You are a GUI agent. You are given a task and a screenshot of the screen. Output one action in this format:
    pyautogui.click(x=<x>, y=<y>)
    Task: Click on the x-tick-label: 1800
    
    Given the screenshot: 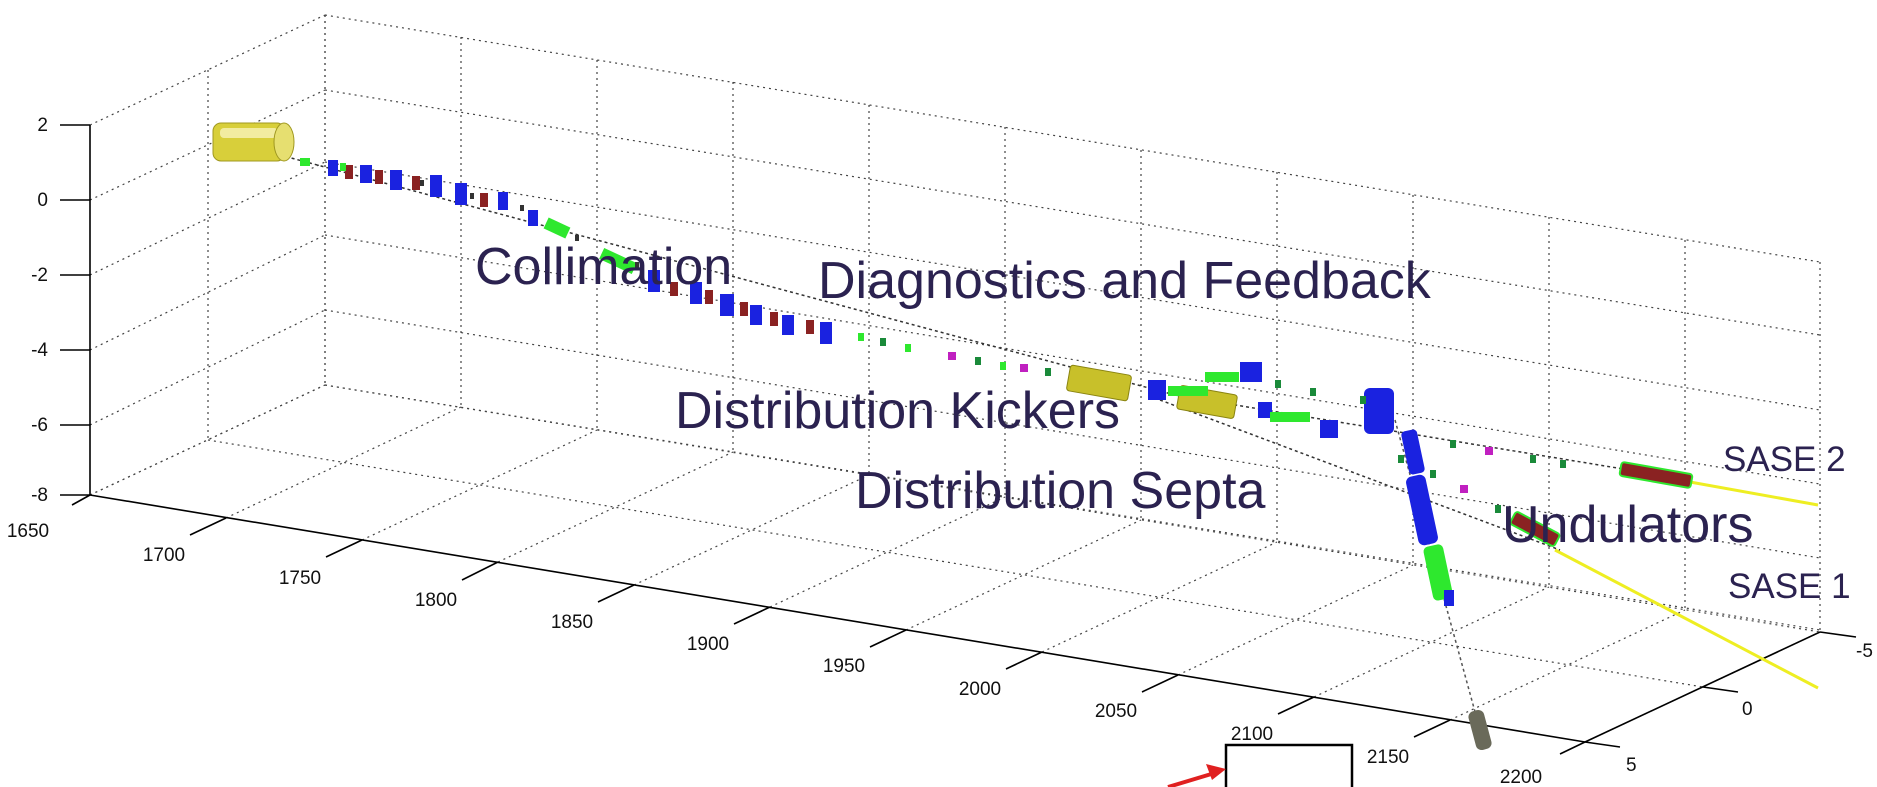 What is the action you would take?
    pyautogui.click(x=436, y=600)
    